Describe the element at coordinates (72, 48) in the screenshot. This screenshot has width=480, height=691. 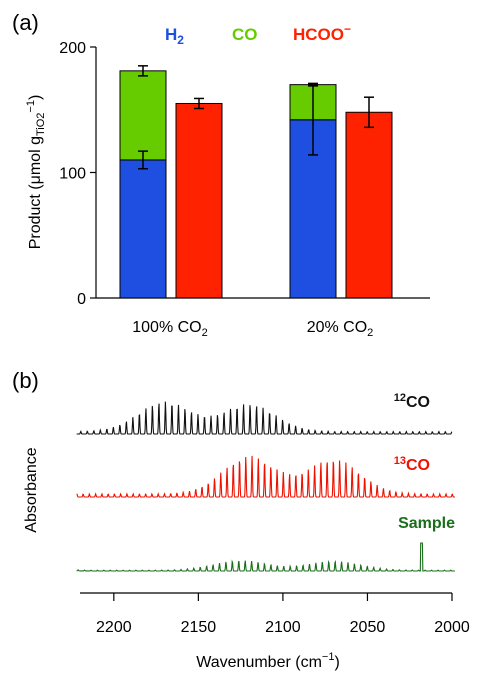
I see `y-tick-label-a: 200` at that location.